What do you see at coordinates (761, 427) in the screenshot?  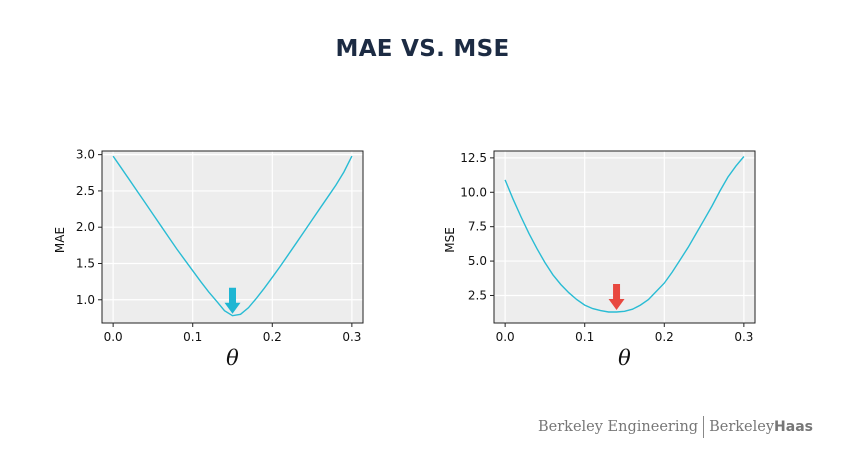 I see `berkeley-haas-logo: BerkeleyHaas` at bounding box center [761, 427].